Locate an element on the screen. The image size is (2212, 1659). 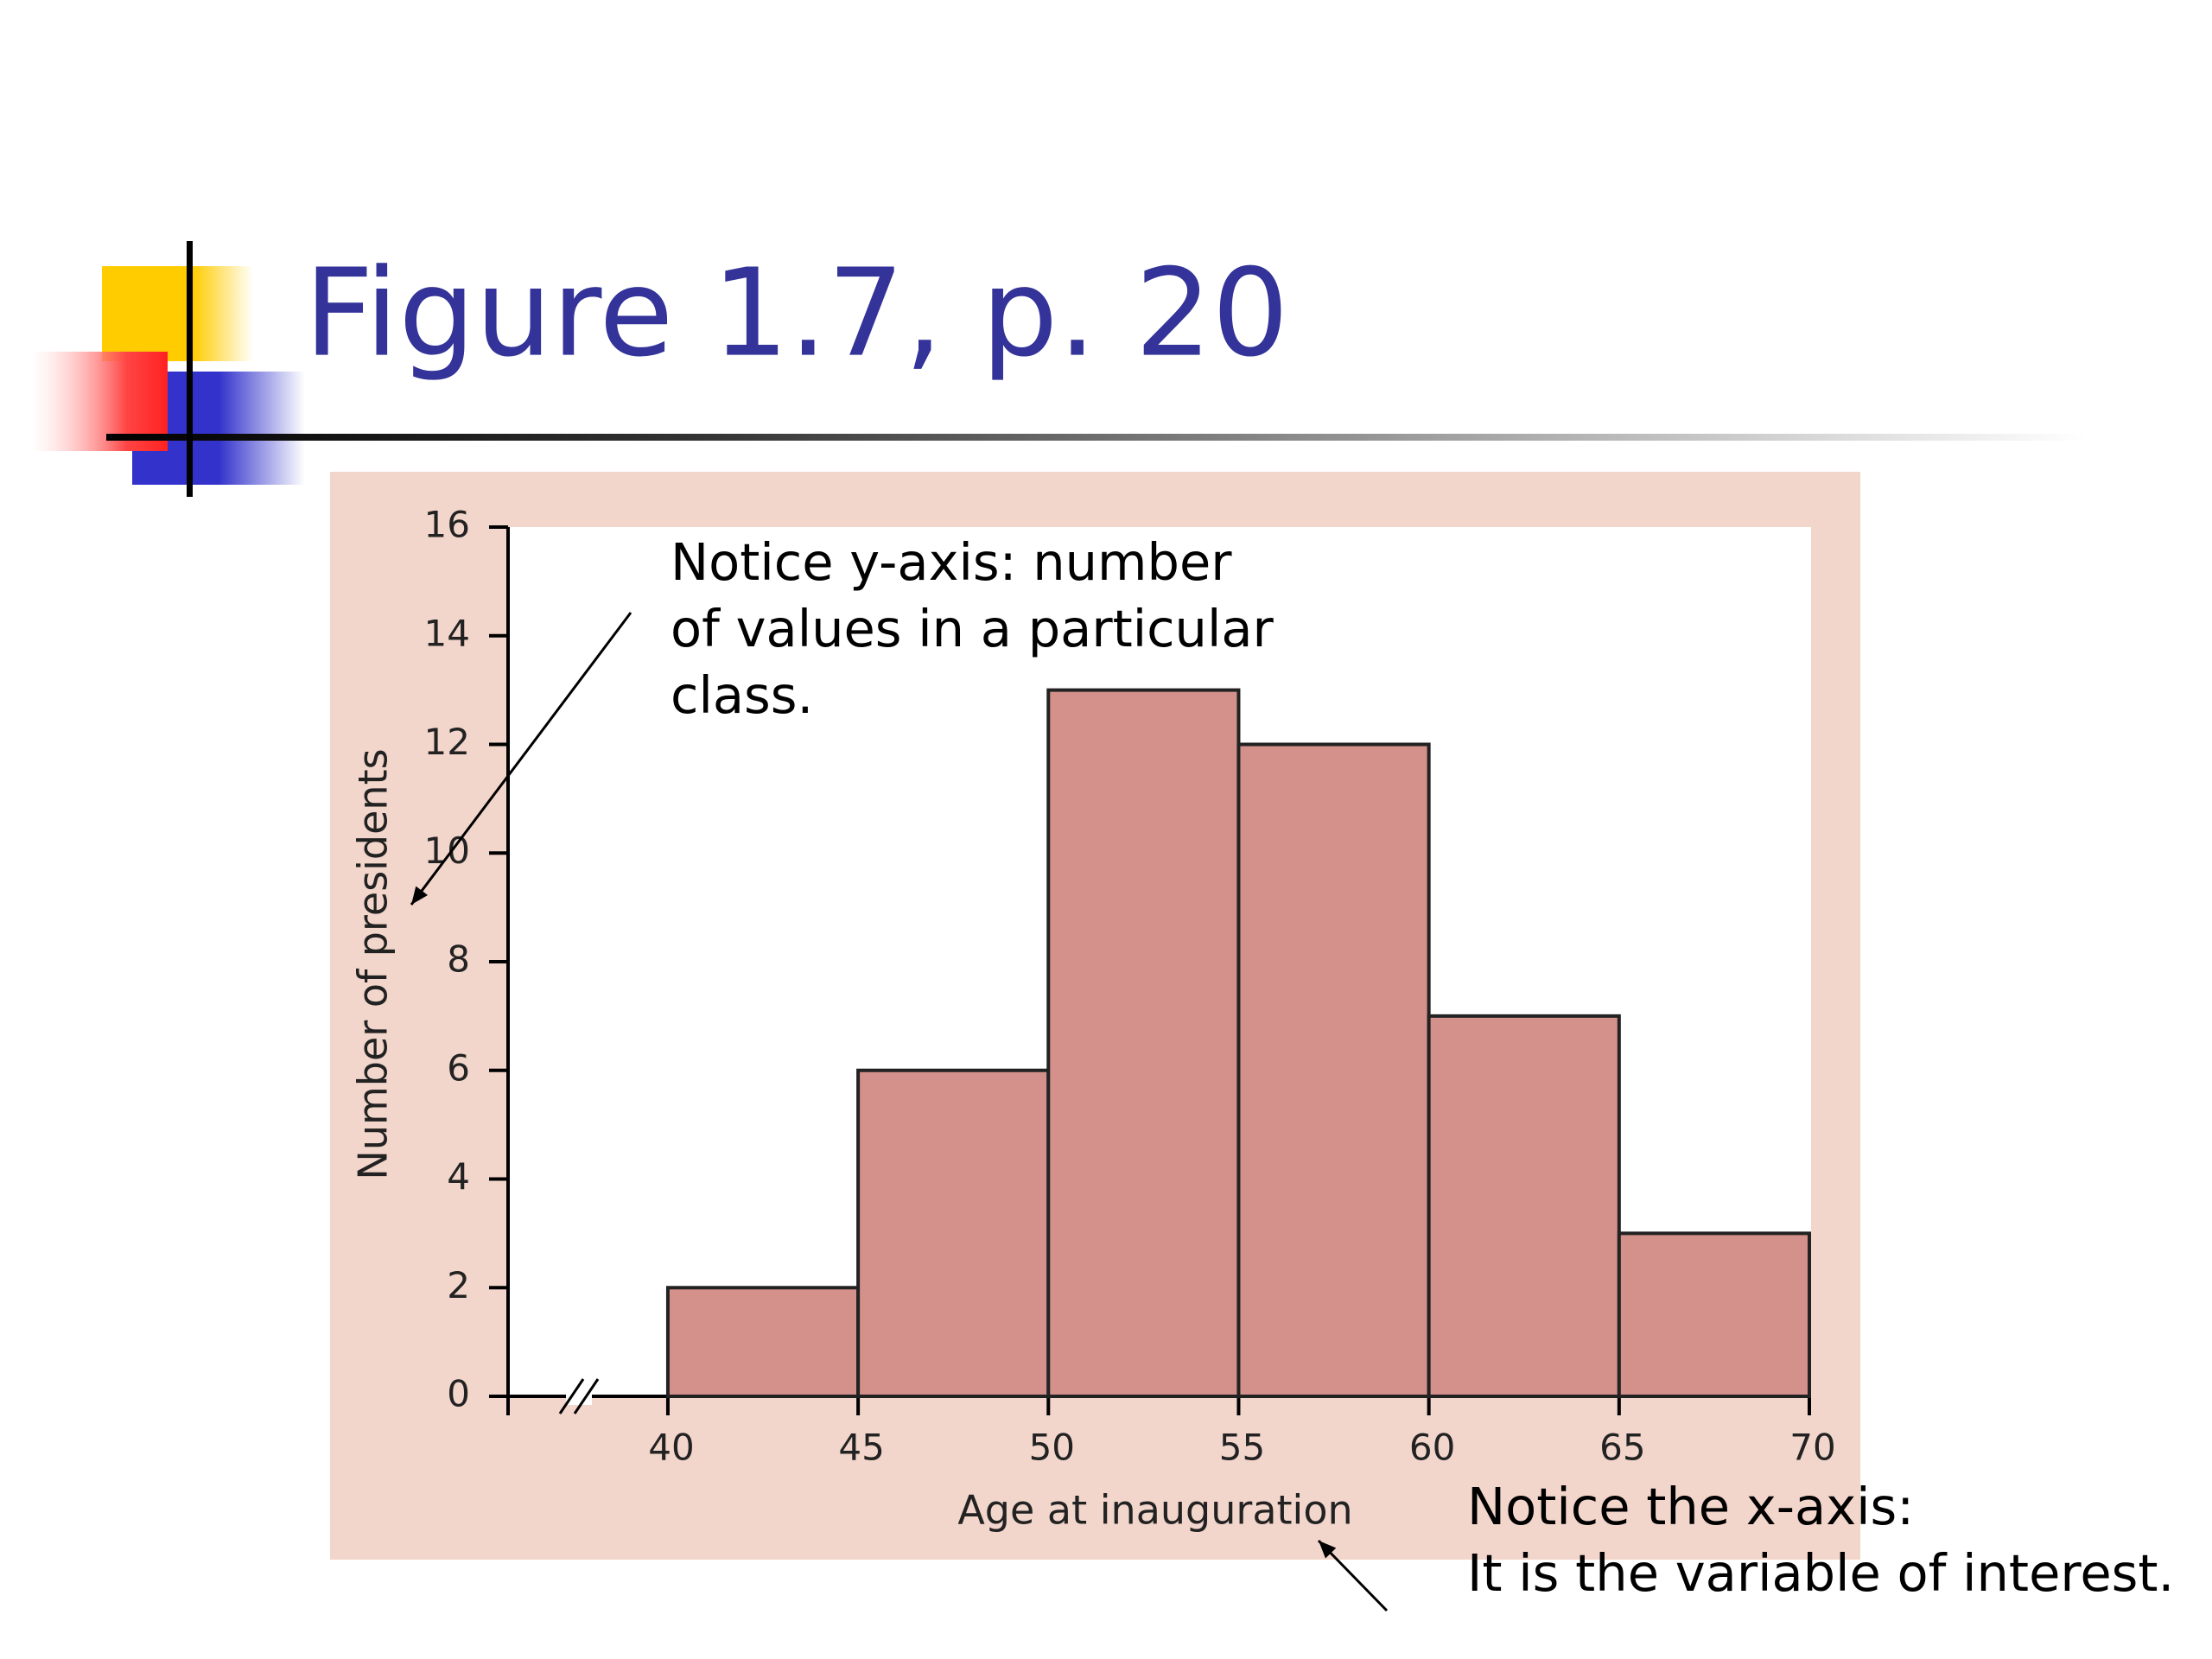
y-tick-label: 2 is located at coordinates (458, 1285).